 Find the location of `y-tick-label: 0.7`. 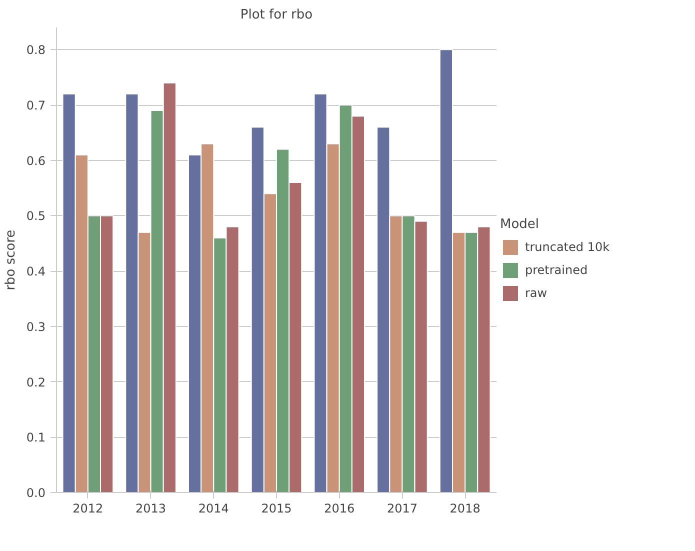

y-tick-label: 0.7 is located at coordinates (36, 105).